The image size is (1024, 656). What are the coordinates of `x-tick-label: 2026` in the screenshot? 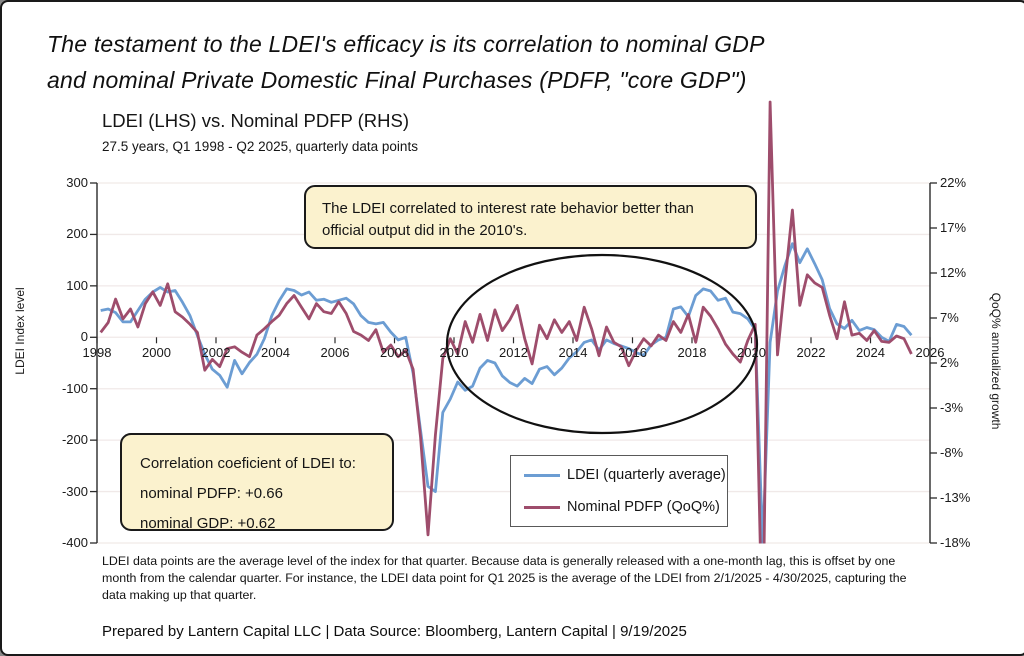 It's located at (930, 352).